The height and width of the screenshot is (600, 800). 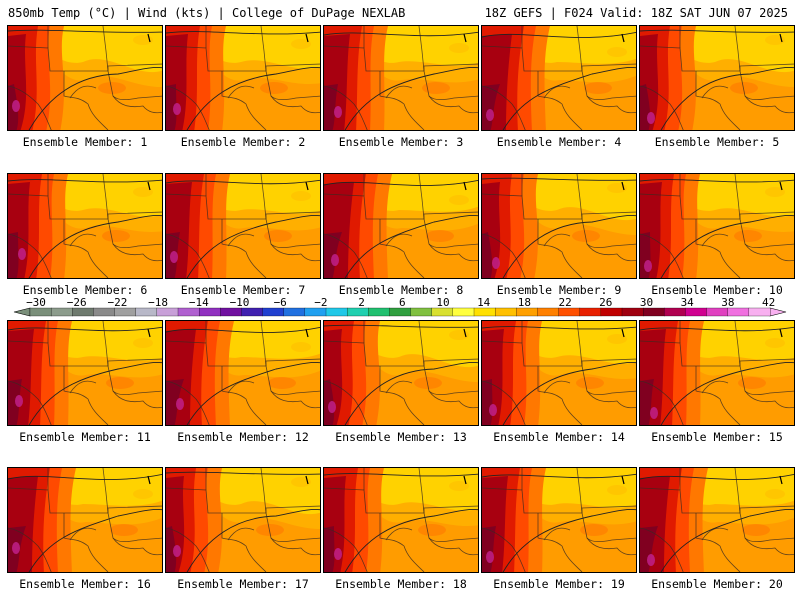 What do you see at coordinates (768, 302) in the screenshot?
I see `colorbar-tick-label: 42` at bounding box center [768, 302].